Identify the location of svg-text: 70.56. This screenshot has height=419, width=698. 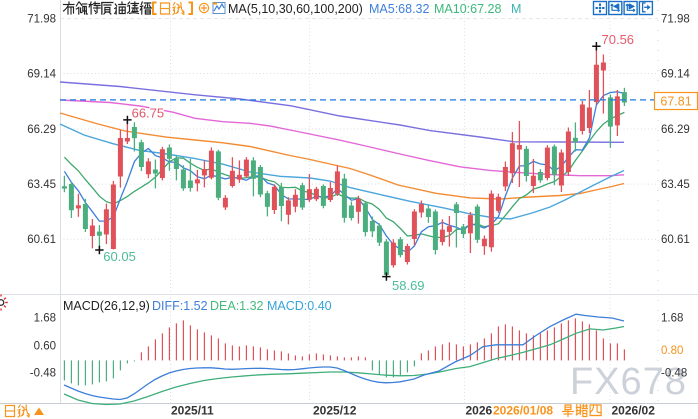
(618, 39).